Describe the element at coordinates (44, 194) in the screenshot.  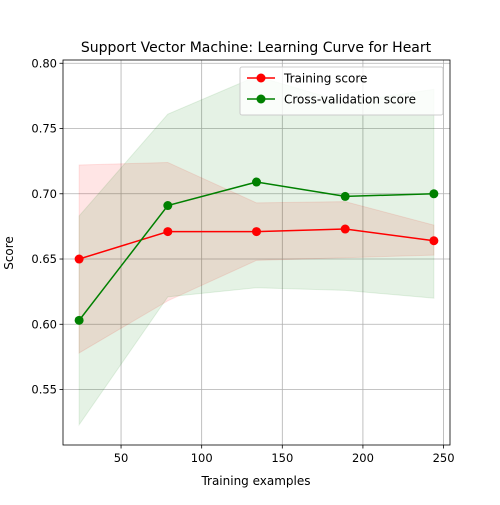
I see `y-tick-label: 0.70` at that location.